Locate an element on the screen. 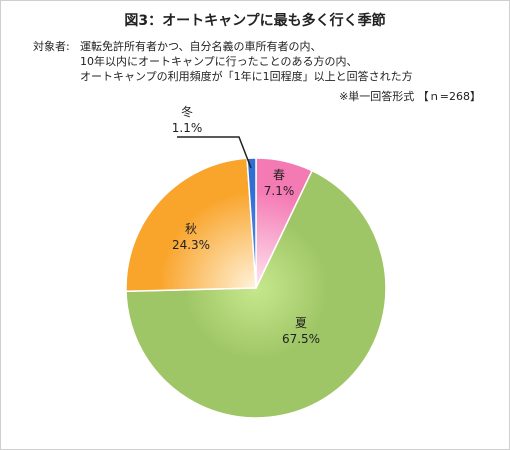 This screenshot has height=450, width=510. slice-label-summer: 夏 is located at coordinates (301, 323).